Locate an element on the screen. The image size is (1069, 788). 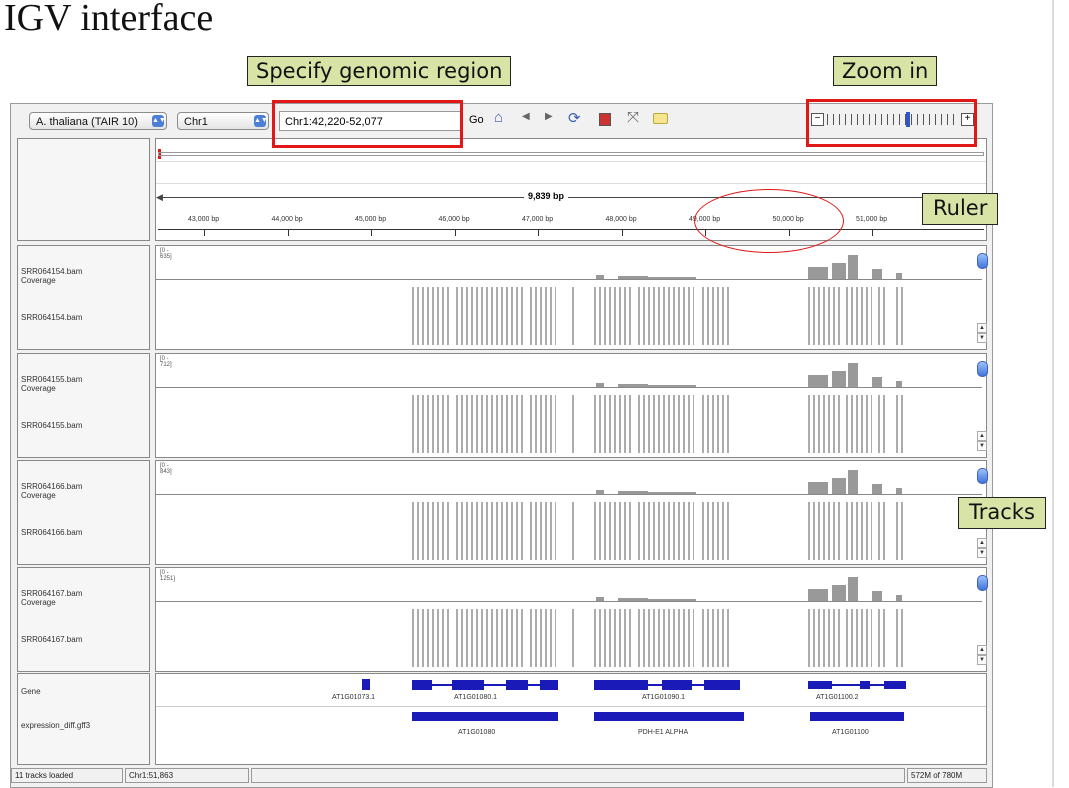
locus-input: Chr1:42,220-52,077 is located at coordinates (370, 121).